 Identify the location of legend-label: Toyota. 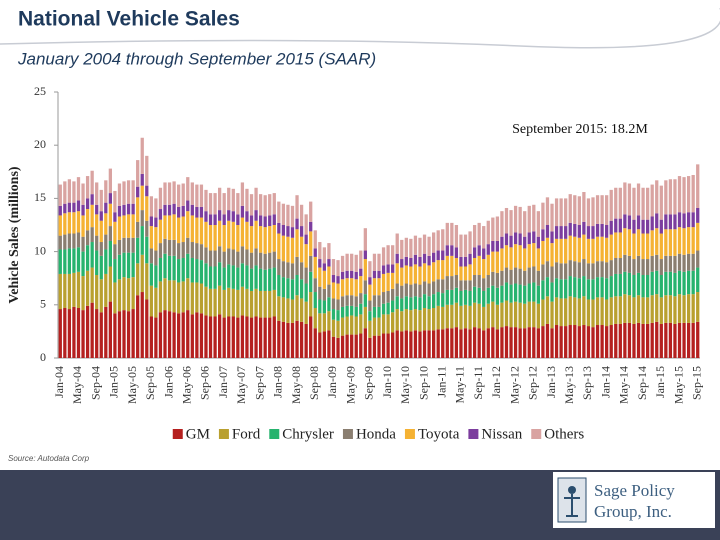
(439, 434).